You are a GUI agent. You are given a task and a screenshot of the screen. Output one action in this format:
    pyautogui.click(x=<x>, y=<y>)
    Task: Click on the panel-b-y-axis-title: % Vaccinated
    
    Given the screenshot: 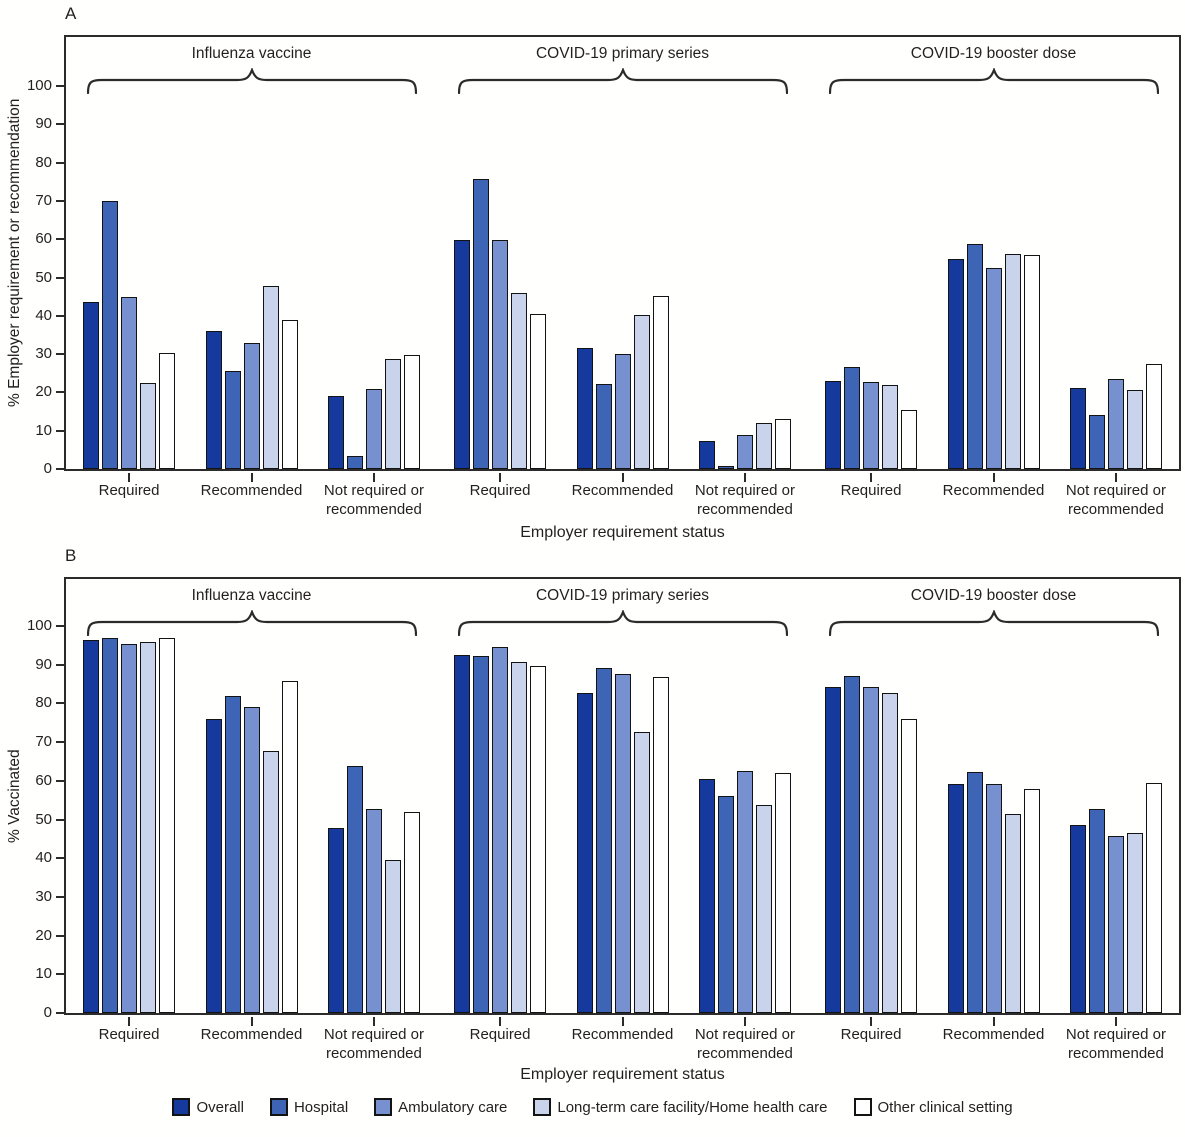 What is the action you would take?
    pyautogui.click(x=14, y=796)
    